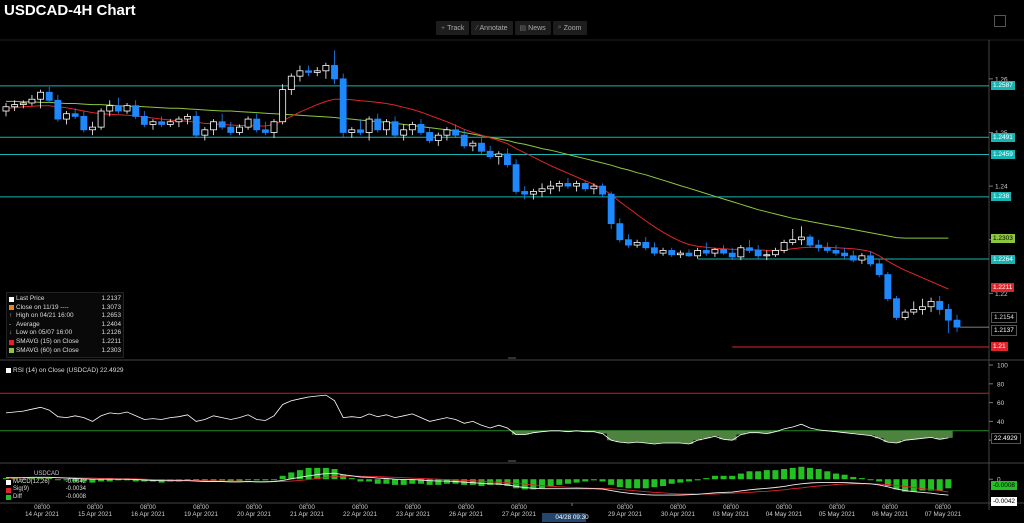  I want to click on rsi-oversold-fill, so click(732, 437).